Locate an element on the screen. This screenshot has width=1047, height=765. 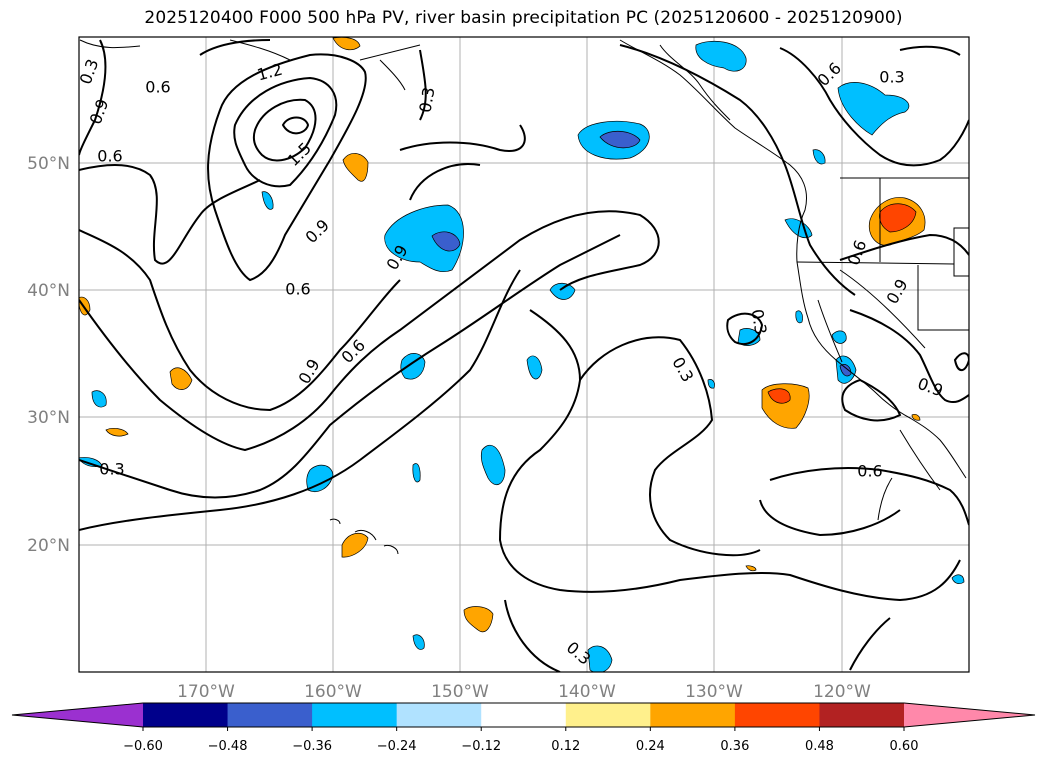
lat-label-30n: 30°N is located at coordinates (48, 418).